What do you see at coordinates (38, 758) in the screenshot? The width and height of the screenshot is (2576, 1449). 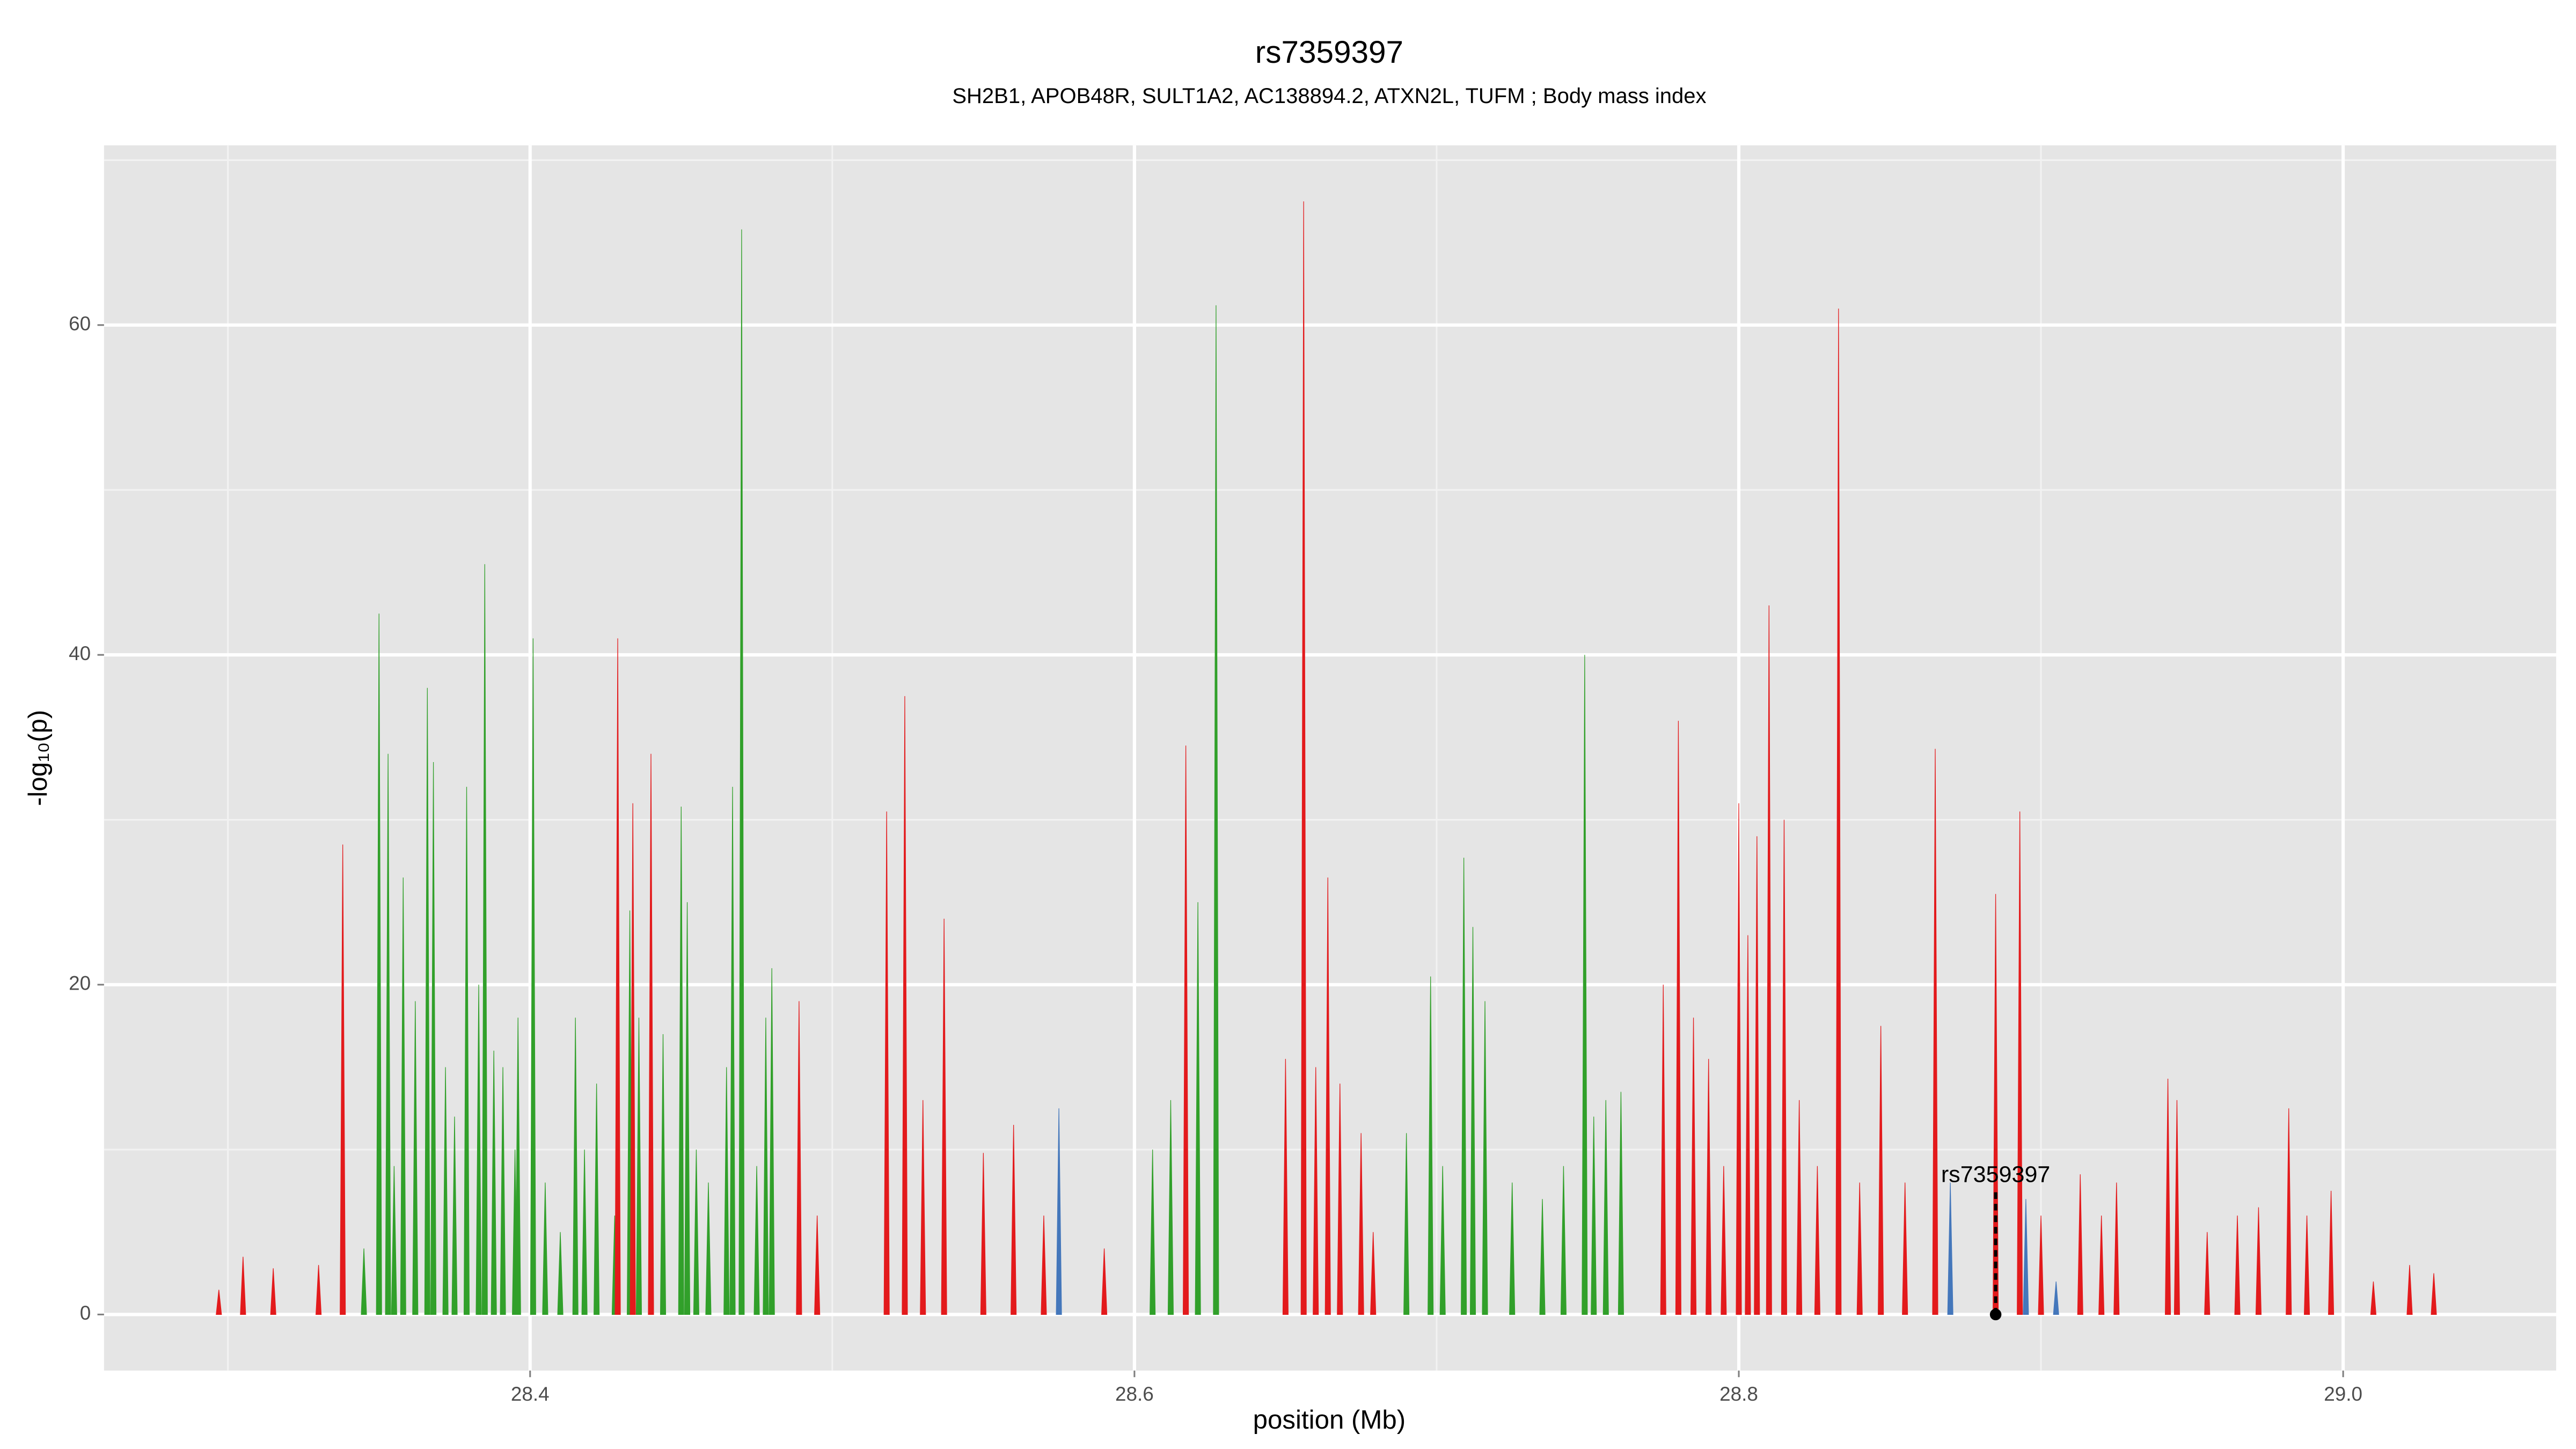 I see `y-axis-title: -log₁₀(p)` at bounding box center [38, 758].